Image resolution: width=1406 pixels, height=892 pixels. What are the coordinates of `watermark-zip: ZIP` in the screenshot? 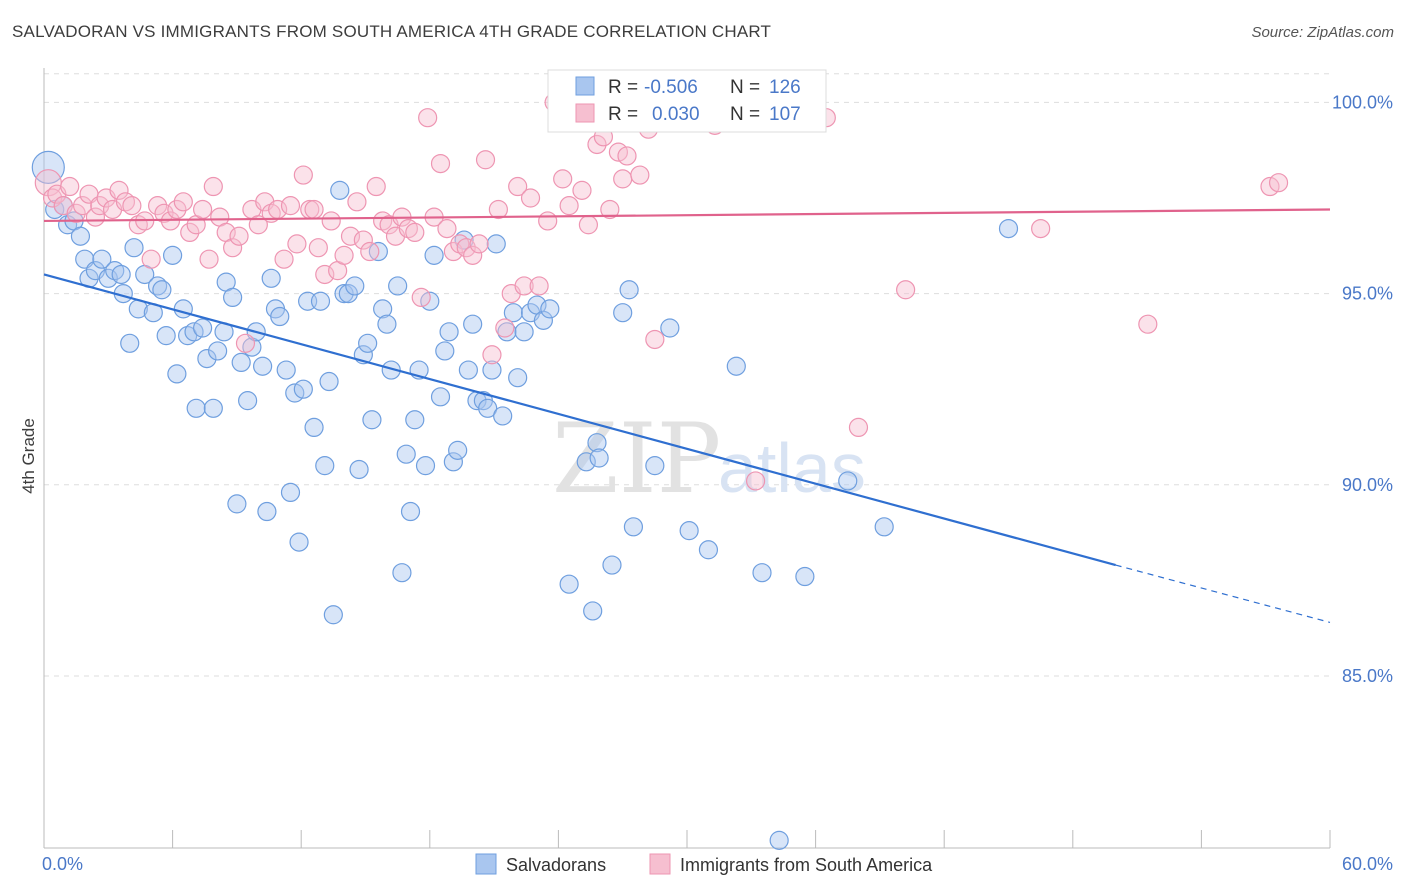 It's located at (636, 459).